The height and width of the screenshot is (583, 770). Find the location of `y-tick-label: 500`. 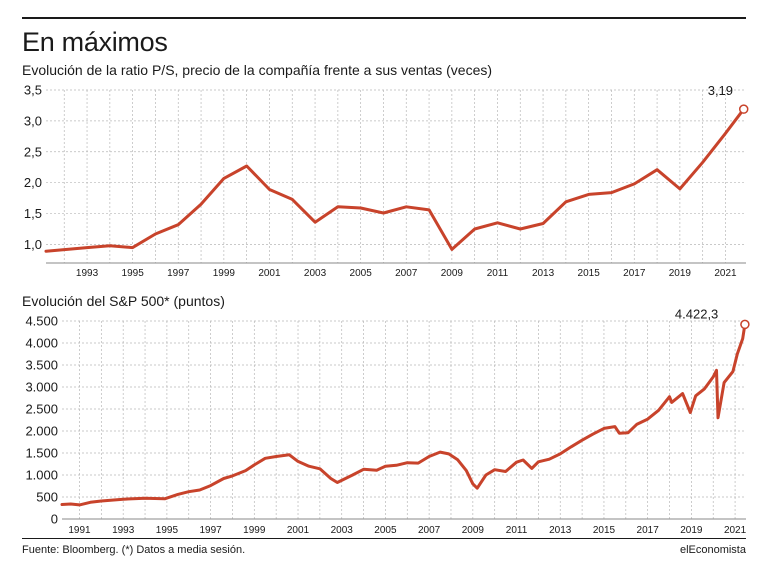

y-tick-label: 500 is located at coordinates (47, 497).